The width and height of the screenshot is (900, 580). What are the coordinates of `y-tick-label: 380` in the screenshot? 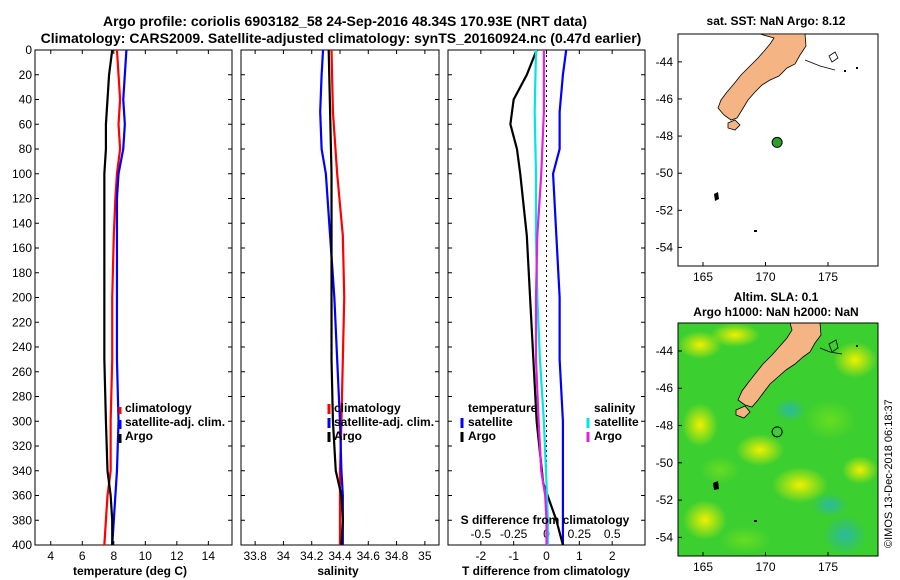 It's located at (22, 520).